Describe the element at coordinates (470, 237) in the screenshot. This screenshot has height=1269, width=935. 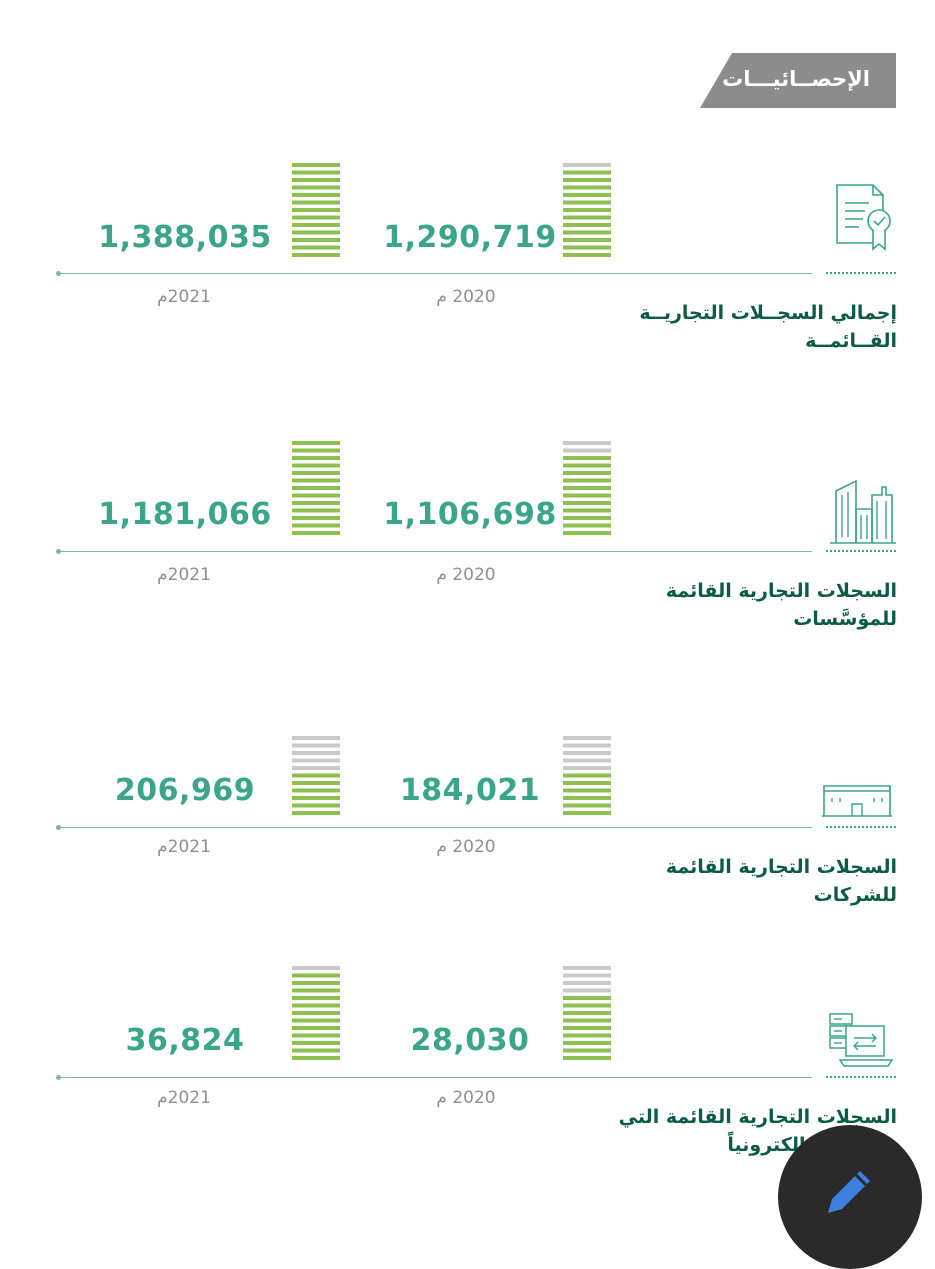
I see `value-2020: 1,290,719` at that location.